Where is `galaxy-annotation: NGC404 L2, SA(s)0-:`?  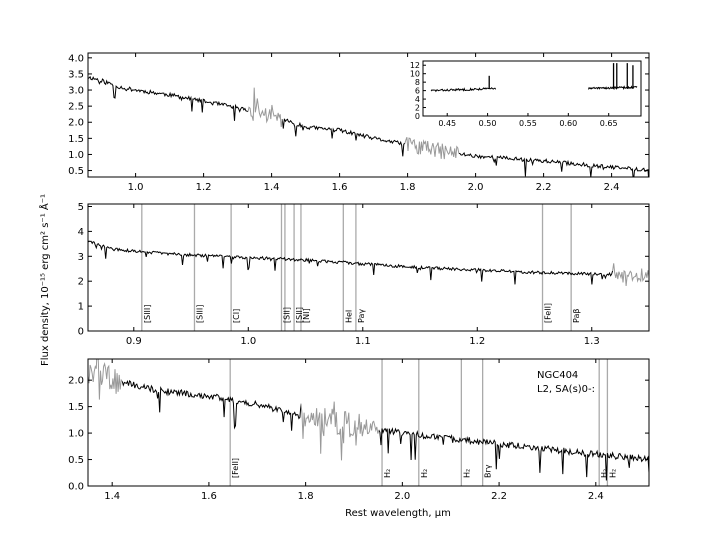
galaxy-annotation: NGC404 L2, SA(s)0-: is located at coordinates (566, 382).